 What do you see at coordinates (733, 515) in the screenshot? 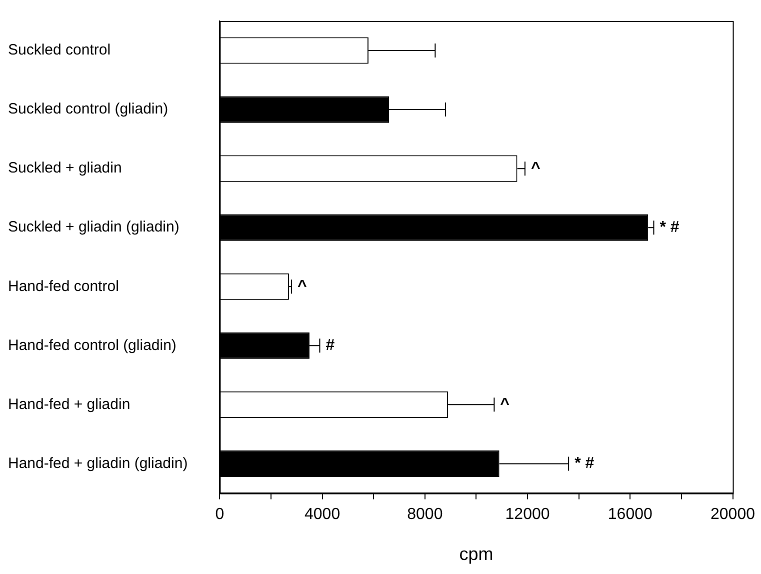
I see `x-tick-label: 20000` at bounding box center [733, 515].